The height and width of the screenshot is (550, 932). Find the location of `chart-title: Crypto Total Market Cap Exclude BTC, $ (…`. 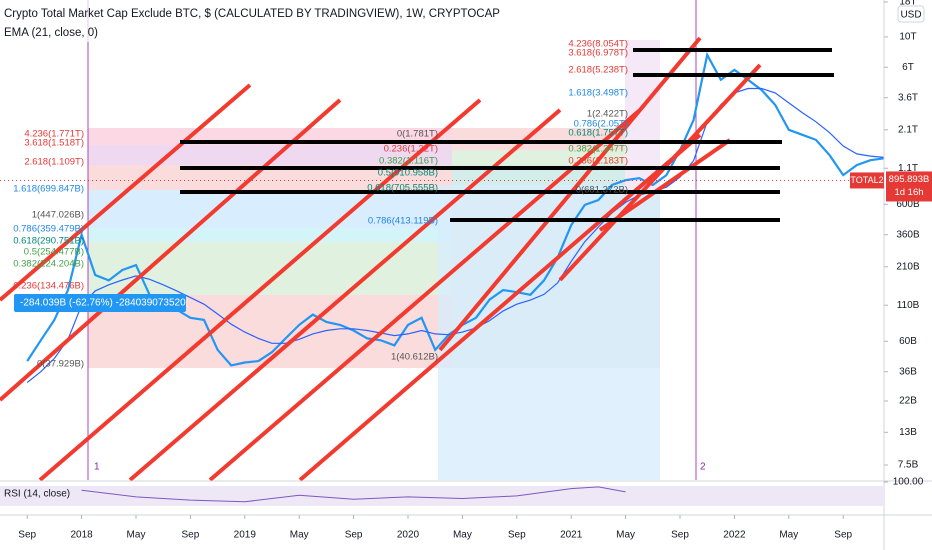

chart-title: Crypto Total Market Cap Exclude BTC, $ (… is located at coordinates (252, 14).